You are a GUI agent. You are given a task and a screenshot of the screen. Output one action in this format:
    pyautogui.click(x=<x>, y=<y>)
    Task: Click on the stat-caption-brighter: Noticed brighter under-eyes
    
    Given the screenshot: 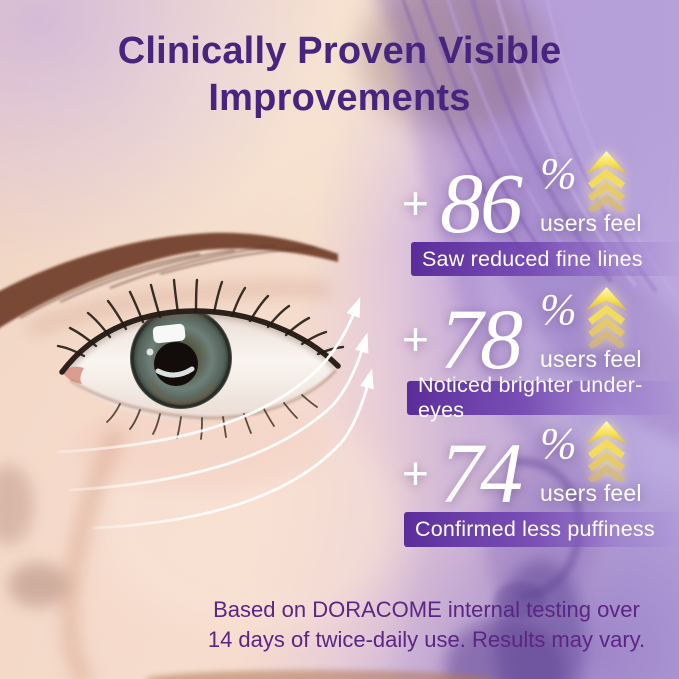 What is the action you would take?
    pyautogui.click(x=543, y=397)
    